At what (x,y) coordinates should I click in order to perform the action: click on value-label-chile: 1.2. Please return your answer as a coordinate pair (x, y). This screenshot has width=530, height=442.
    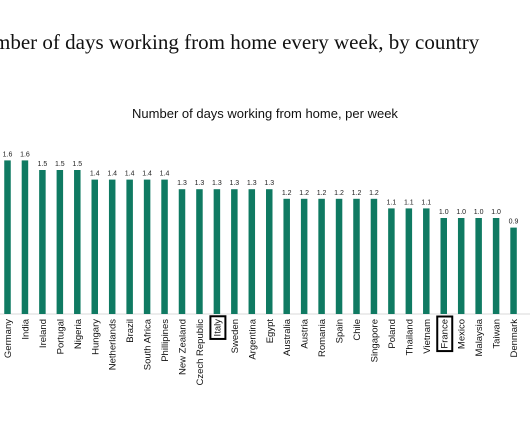
    Looking at the image, I should click on (357, 193).